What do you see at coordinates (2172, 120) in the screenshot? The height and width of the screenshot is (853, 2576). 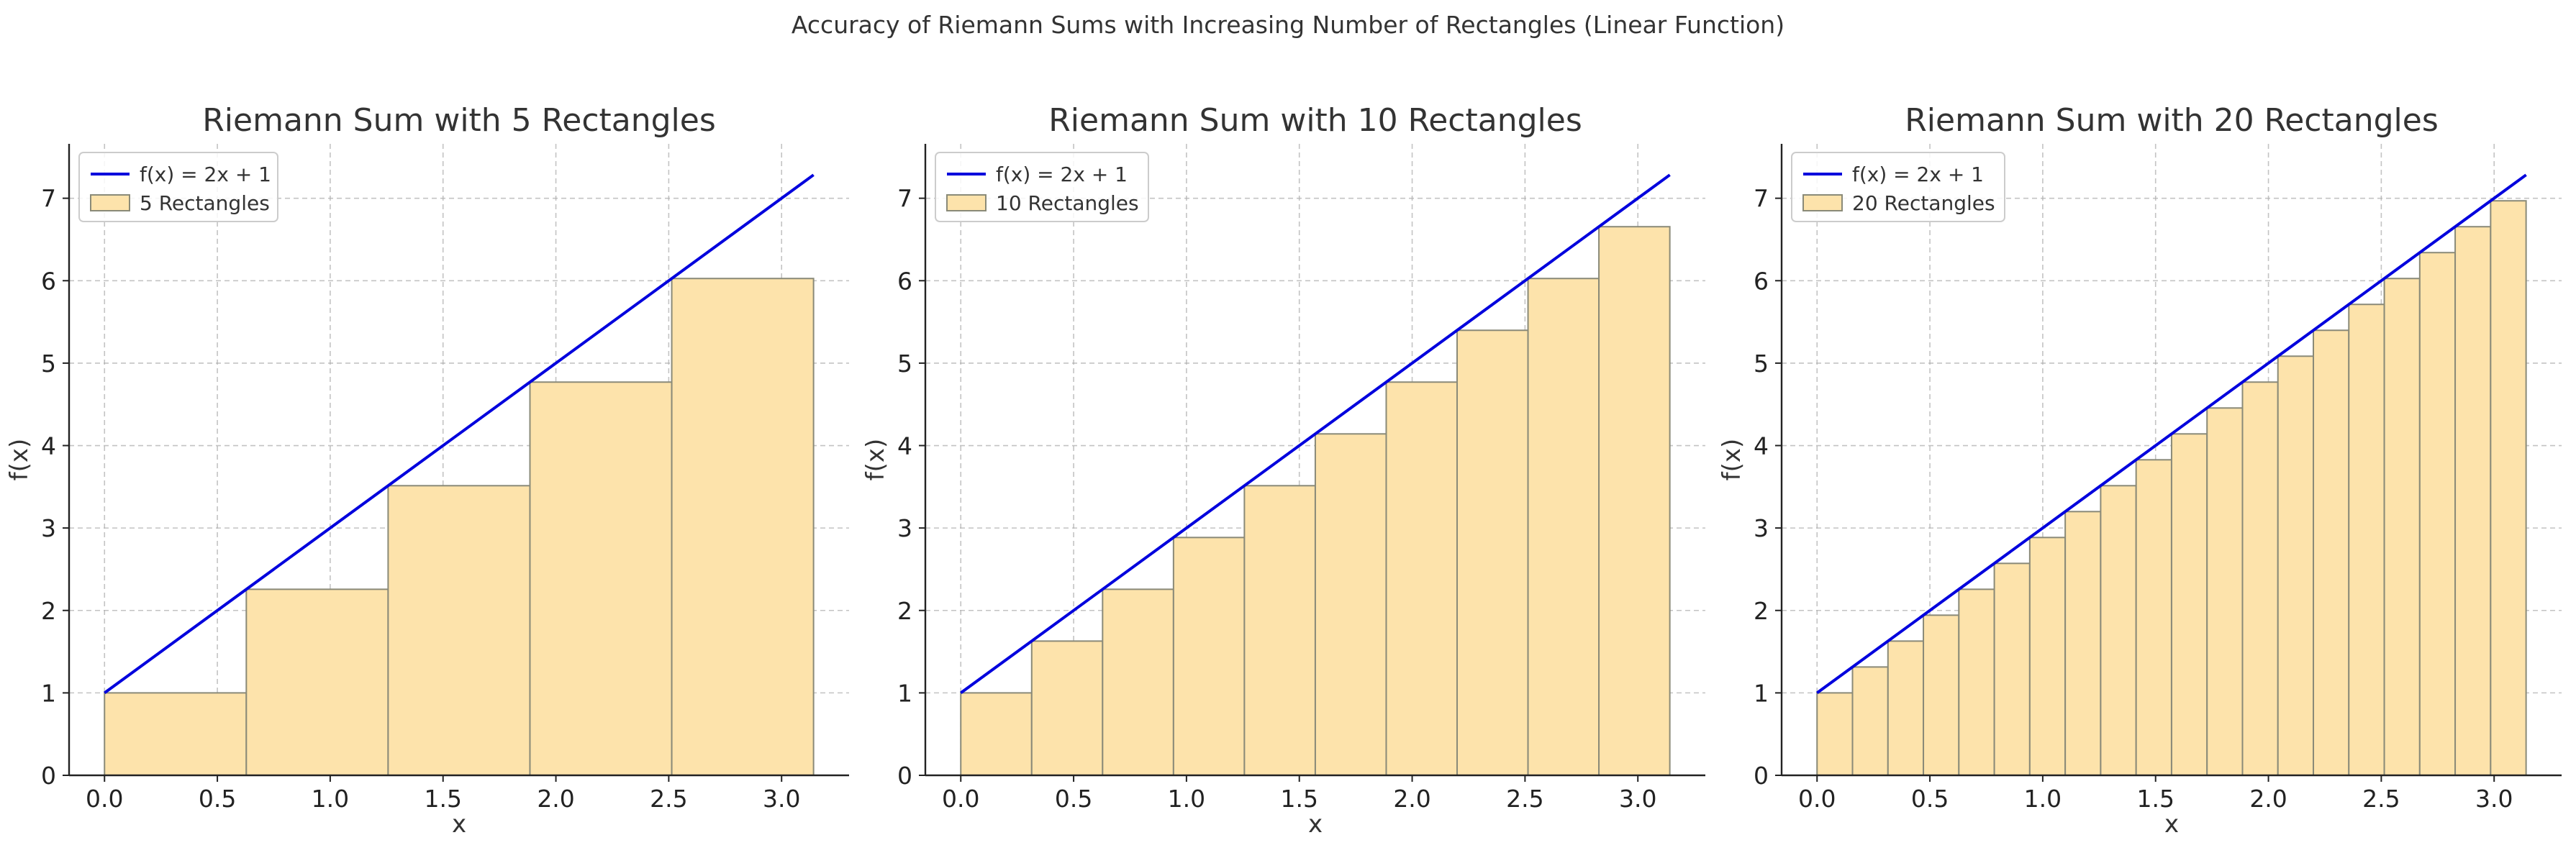 I see `panel-title: Riemann Sum with 20 Rectangles` at bounding box center [2172, 120].